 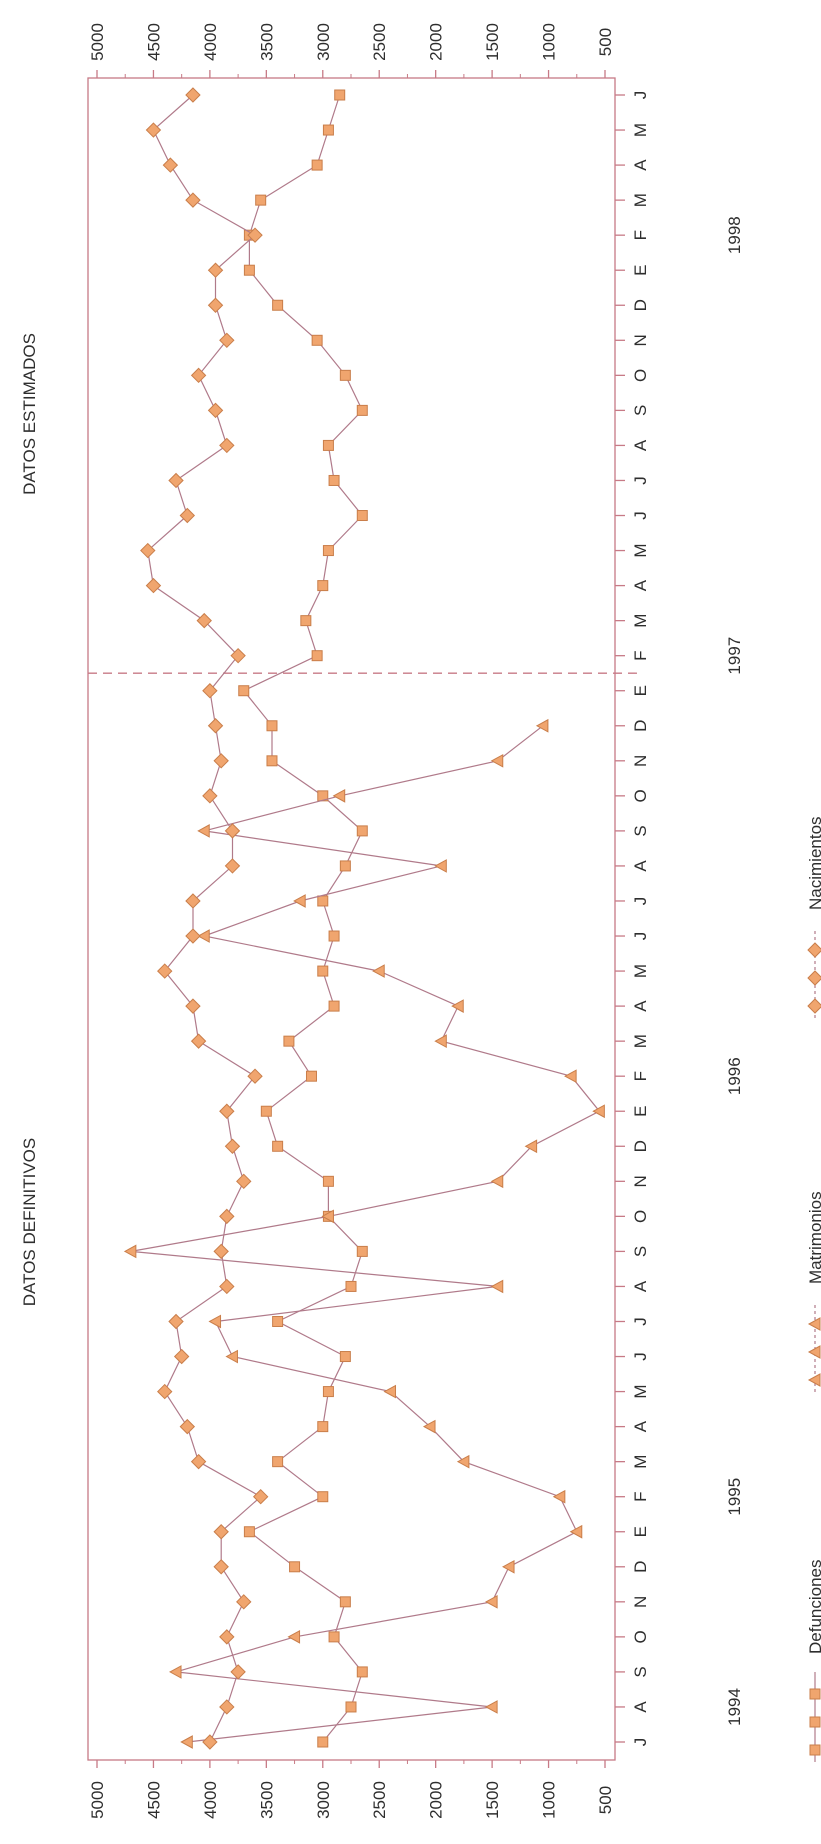 What do you see at coordinates (734, 1707) in the screenshot?
I see `year-label: 1994` at bounding box center [734, 1707].